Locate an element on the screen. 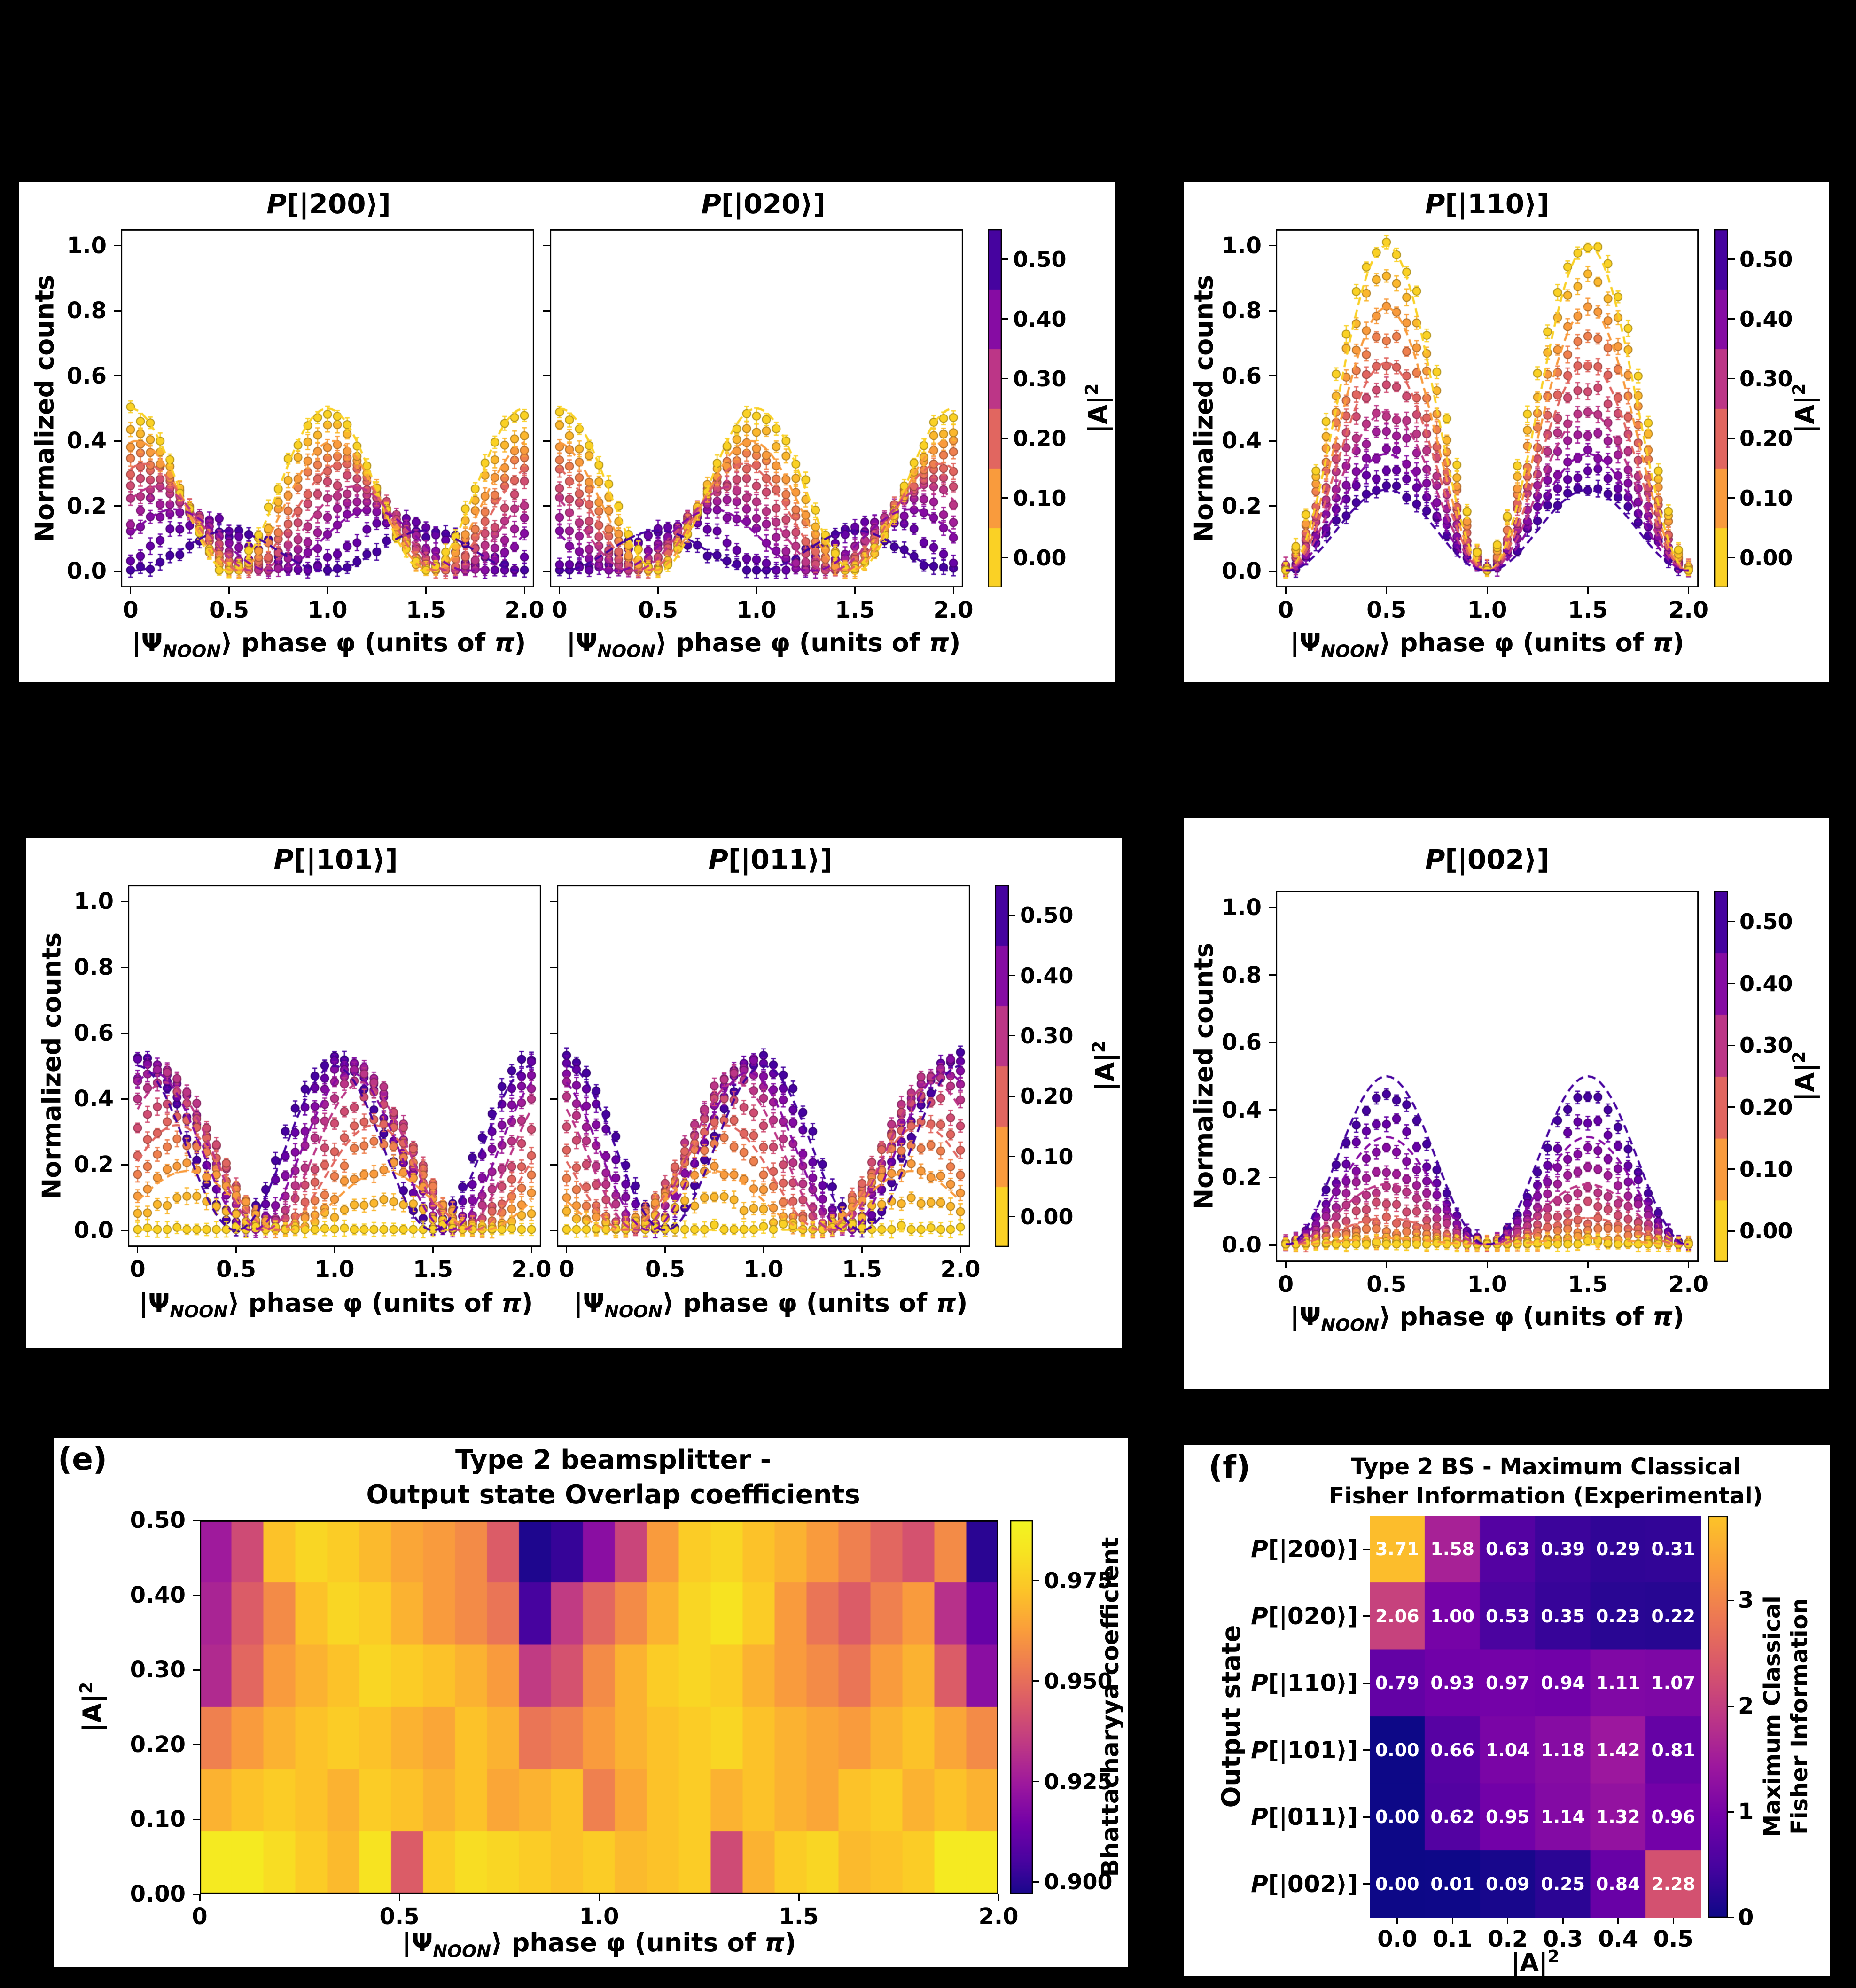 The width and height of the screenshot is (1856, 1988). y-tick-label: 0.50 is located at coordinates (158, 1520).